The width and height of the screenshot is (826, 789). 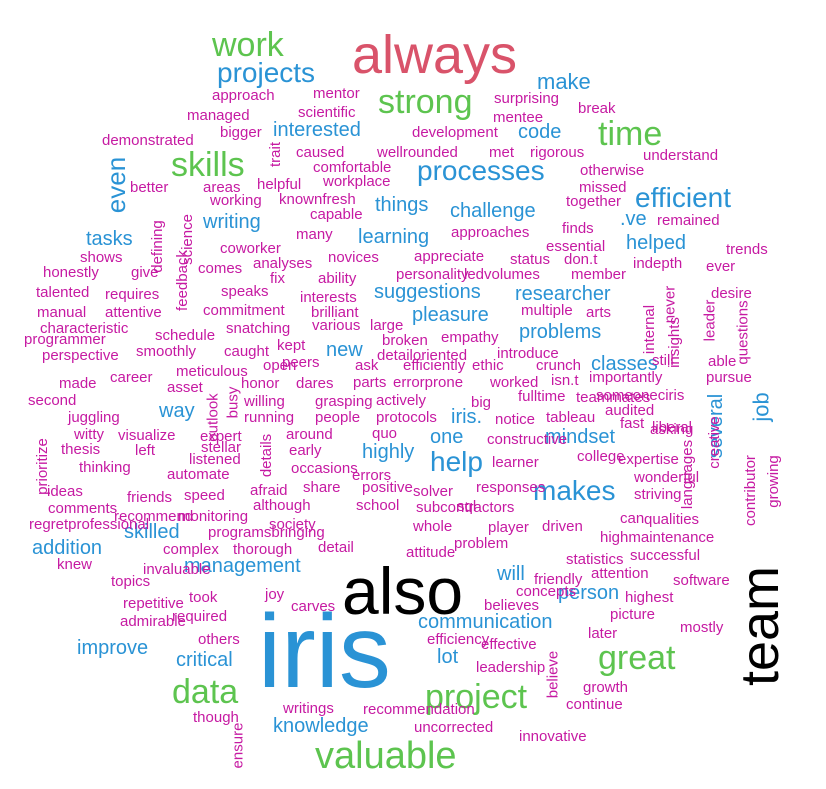 I want to click on word-give: give, so click(x=145, y=272).